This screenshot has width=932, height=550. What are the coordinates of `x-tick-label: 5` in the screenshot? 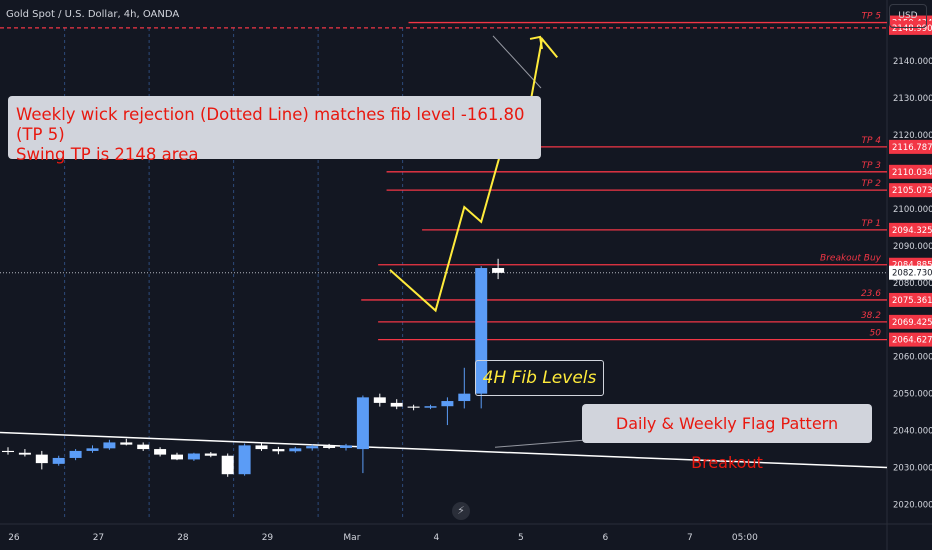 It's located at (521, 538).